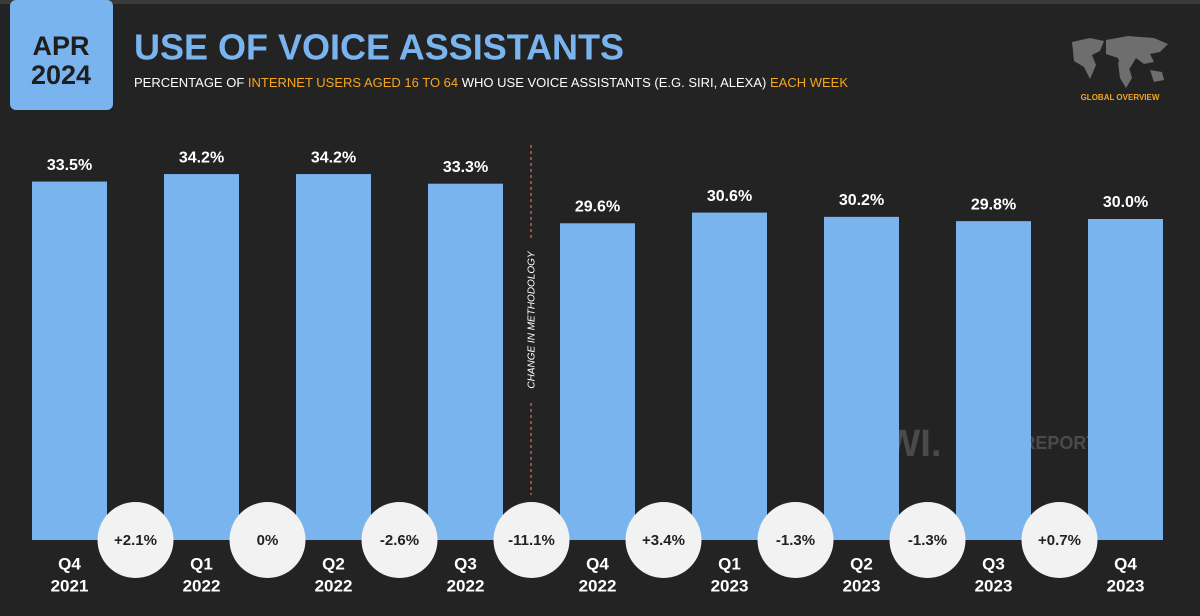  I want to click on subtitle-part: EACH WEEK, so click(809, 82).